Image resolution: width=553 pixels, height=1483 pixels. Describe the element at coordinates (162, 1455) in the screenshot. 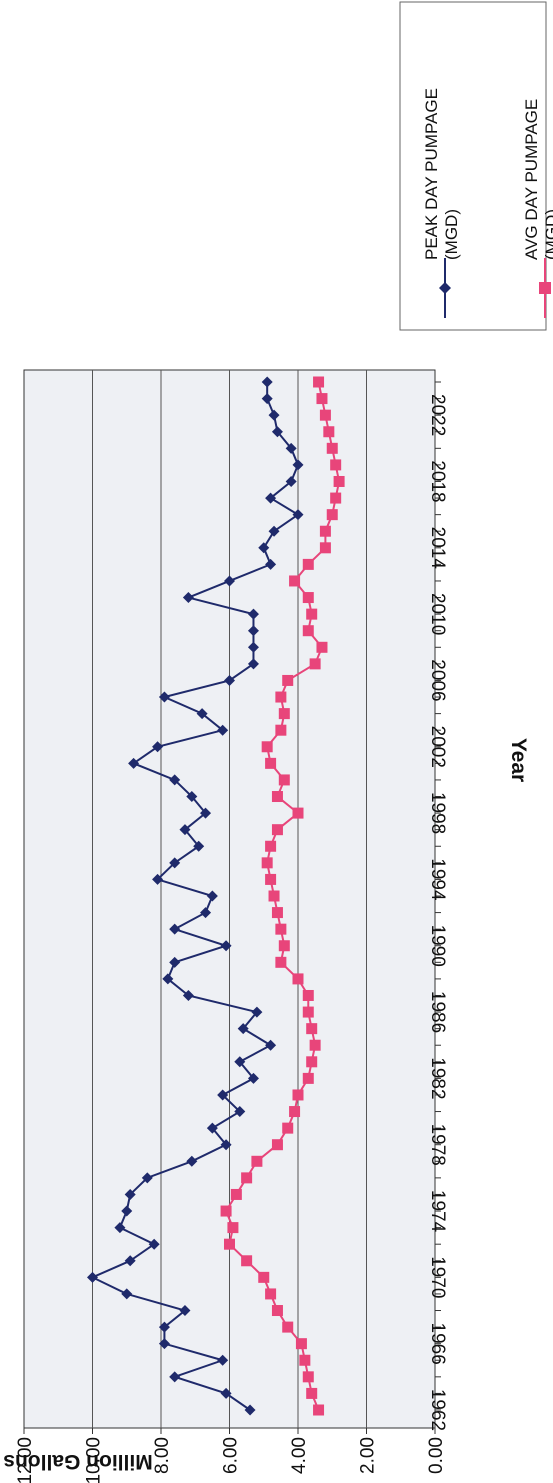

I see `y-tick-label: 8.00` at that location.